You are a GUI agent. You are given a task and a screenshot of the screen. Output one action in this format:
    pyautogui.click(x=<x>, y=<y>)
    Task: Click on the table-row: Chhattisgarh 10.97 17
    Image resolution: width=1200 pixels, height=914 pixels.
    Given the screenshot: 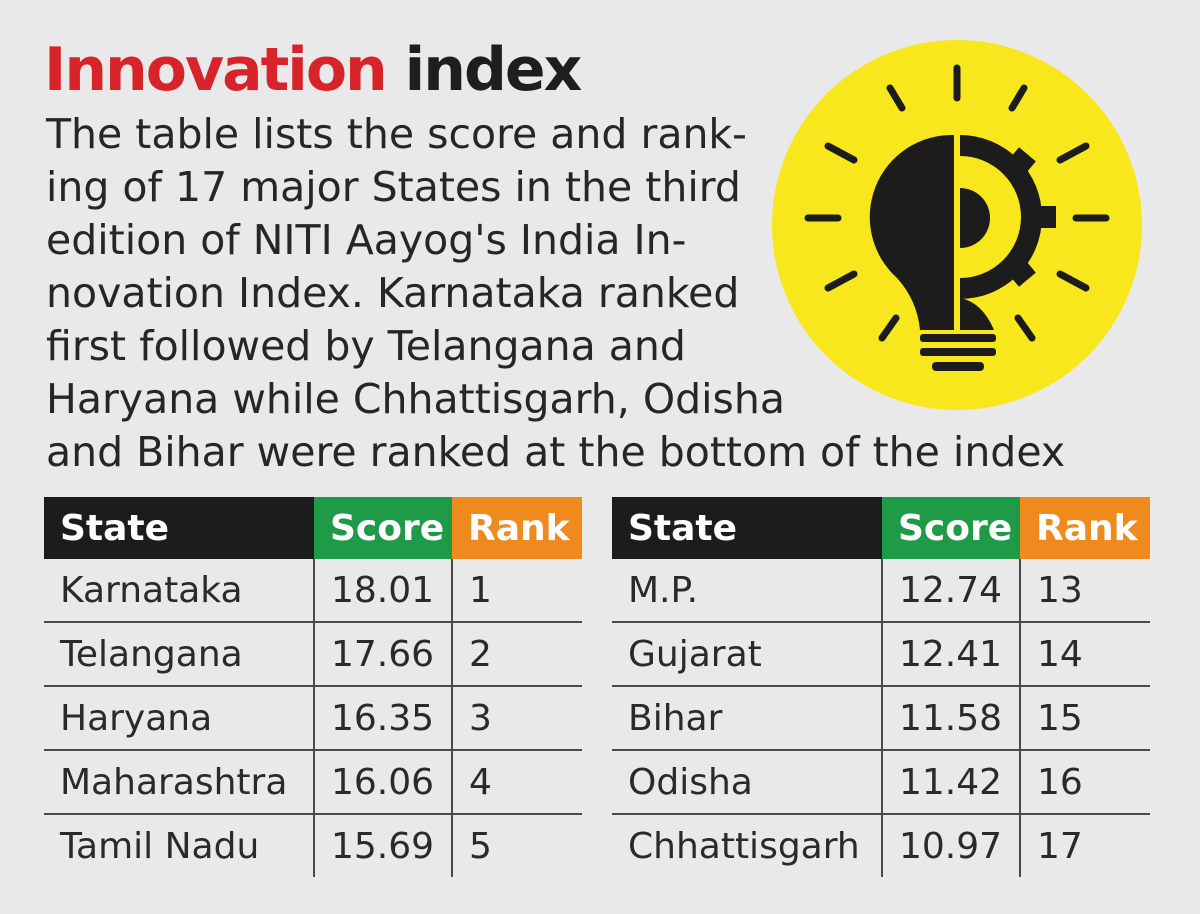 What is the action you would take?
    pyautogui.click(x=881, y=845)
    